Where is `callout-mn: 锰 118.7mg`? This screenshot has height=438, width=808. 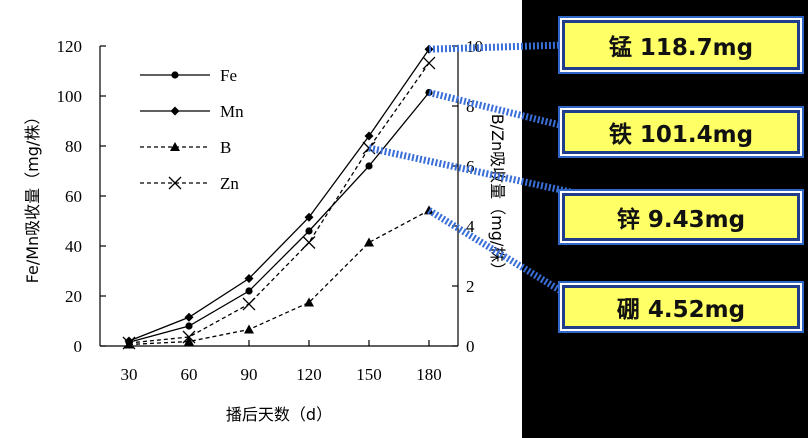 callout-mn: 锰 118.7mg is located at coordinates (681, 45).